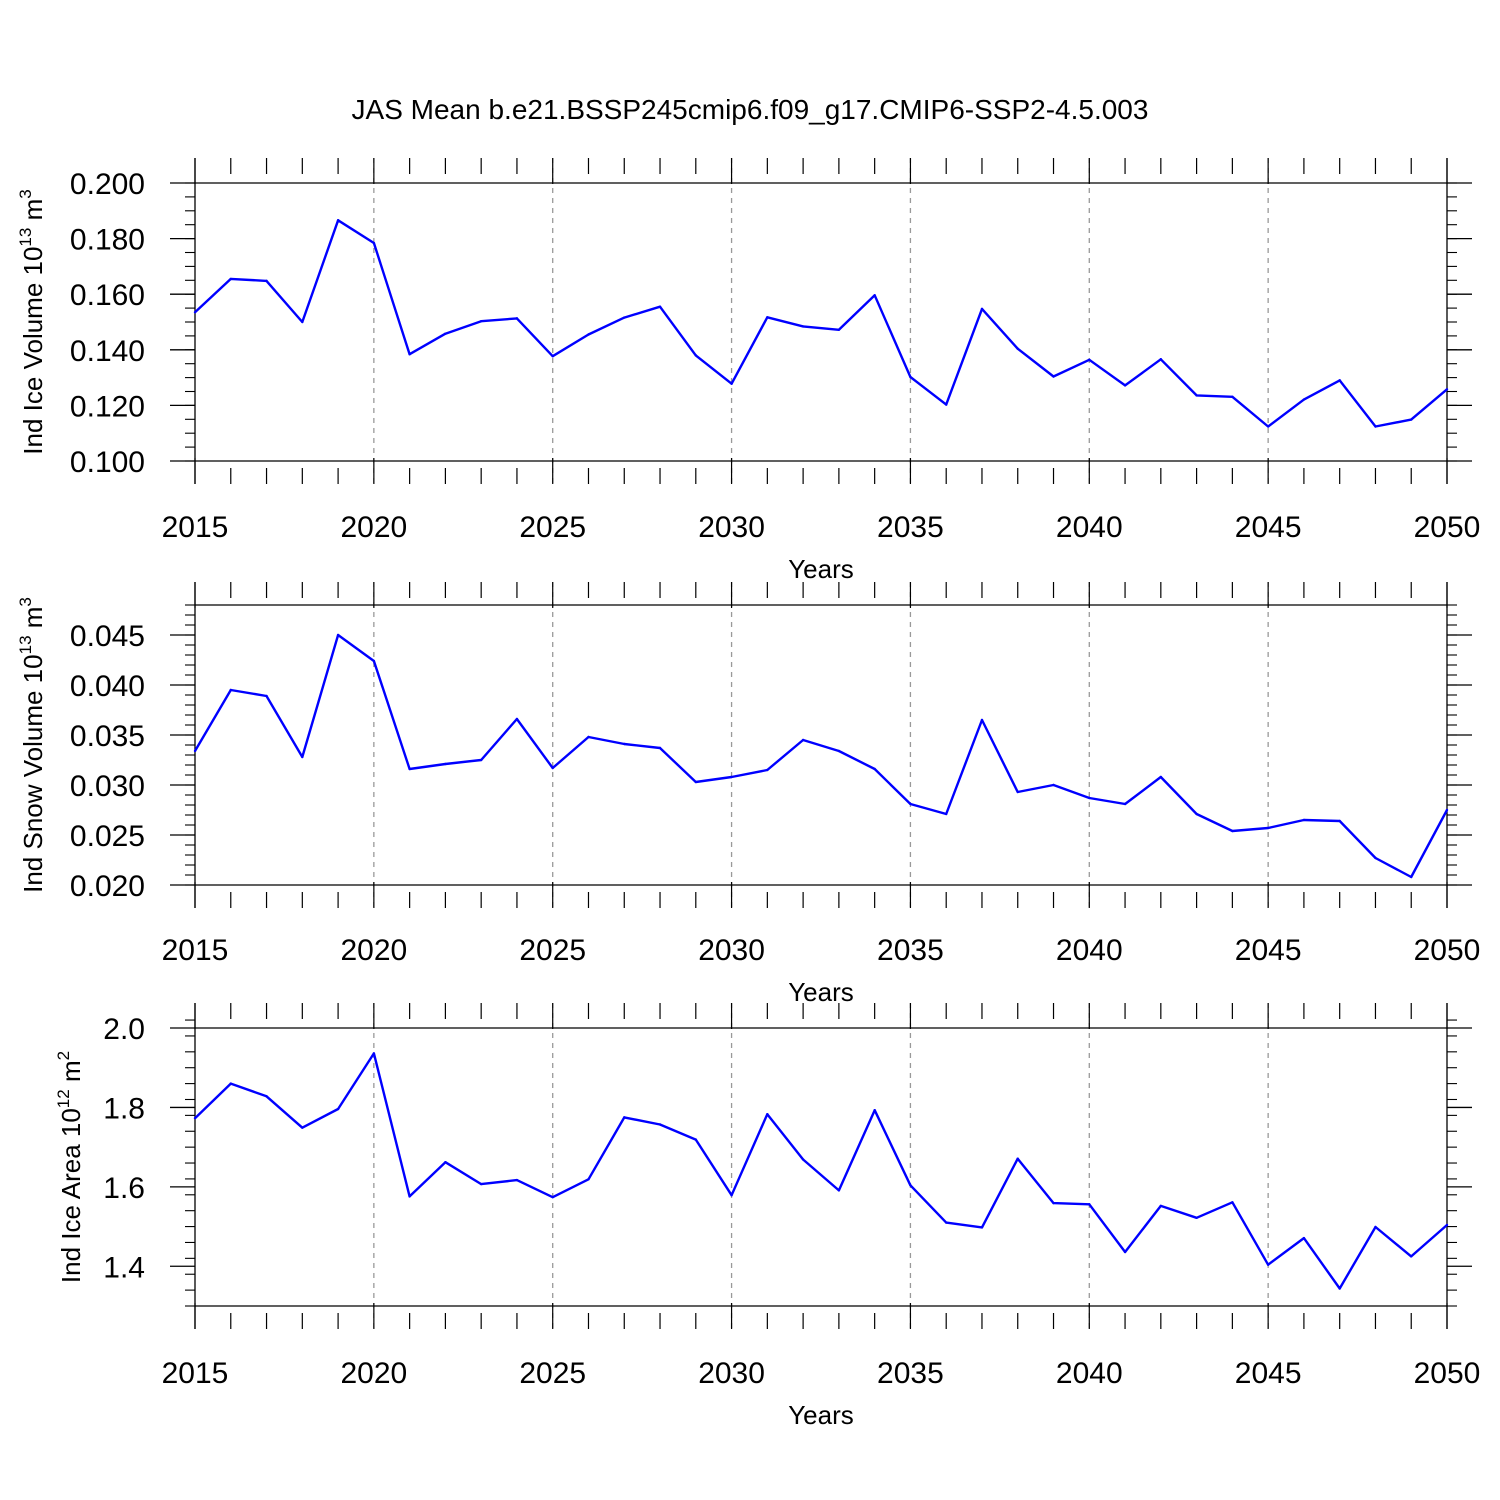 Image resolution: width=1500 pixels, height=1500 pixels. What do you see at coordinates (124, 1188) in the screenshot?
I see `y-tick-label: 1.6` at bounding box center [124, 1188].